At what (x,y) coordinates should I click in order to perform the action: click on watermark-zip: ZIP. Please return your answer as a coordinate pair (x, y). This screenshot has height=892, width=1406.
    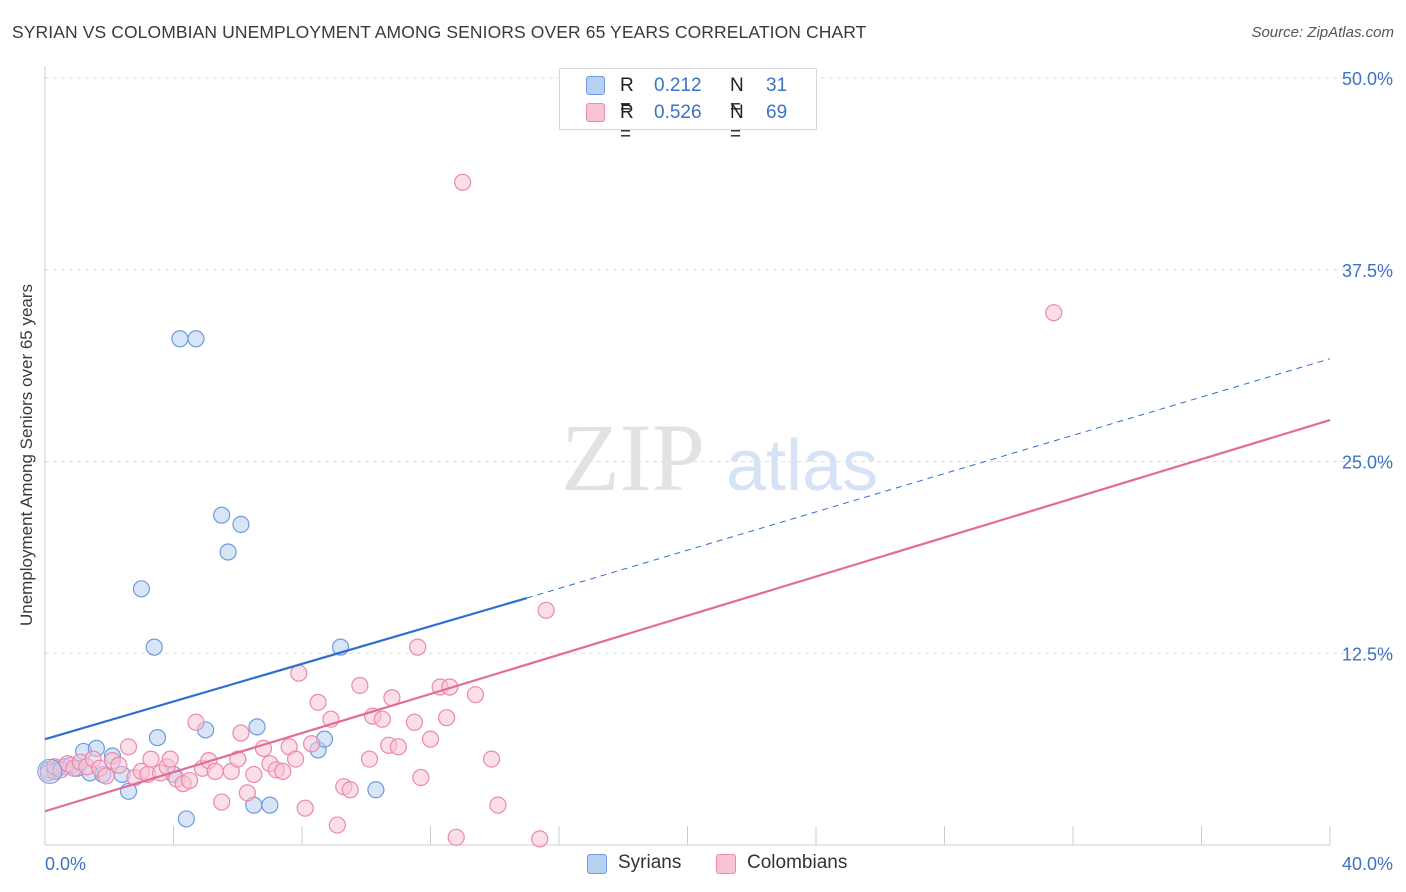
    Looking at the image, I should click on (633, 457).